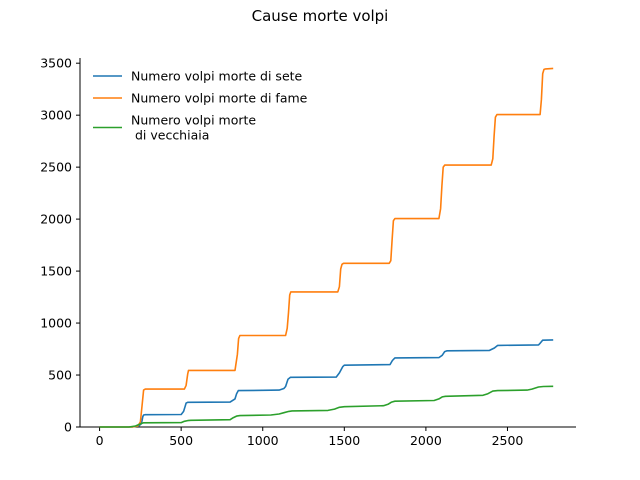 This screenshot has height=480, width=640. What do you see at coordinates (56, 115) in the screenshot?
I see `y-tick-label: 3000` at bounding box center [56, 115].